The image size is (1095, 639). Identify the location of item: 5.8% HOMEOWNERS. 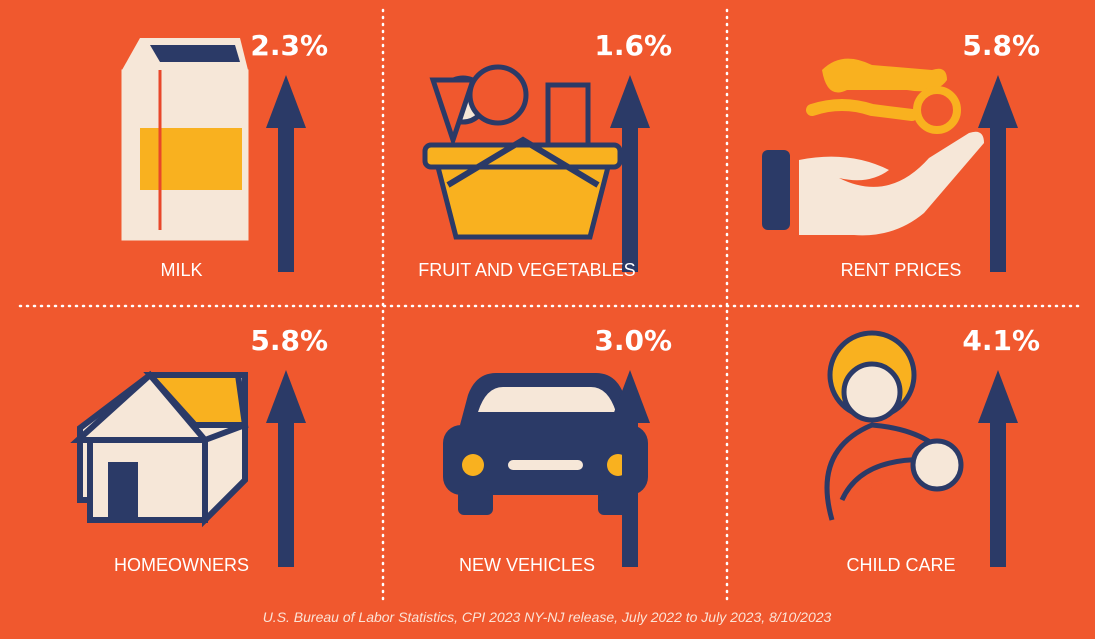
(199, 449).